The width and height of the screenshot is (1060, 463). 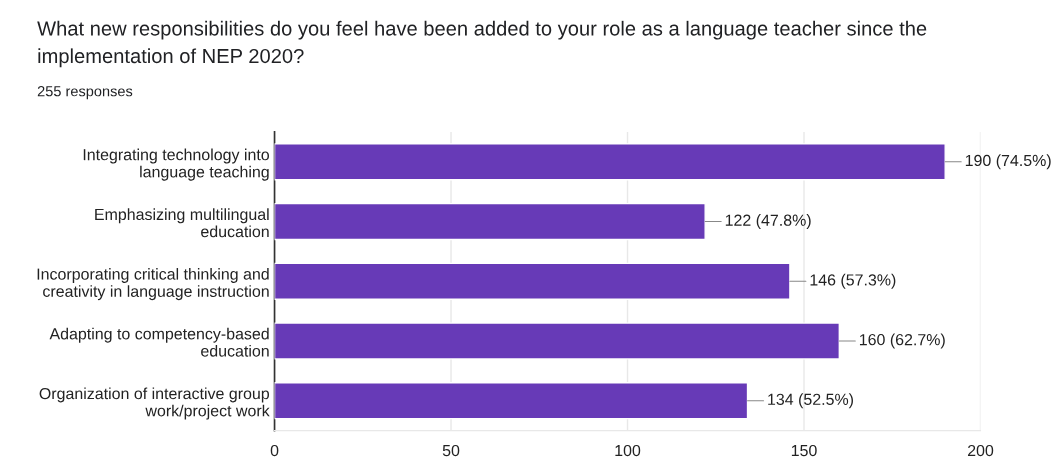 What do you see at coordinates (153, 284) in the screenshot?
I see `y-tick-label: Incorporating critical thinking and creativity in language instruction` at bounding box center [153, 284].